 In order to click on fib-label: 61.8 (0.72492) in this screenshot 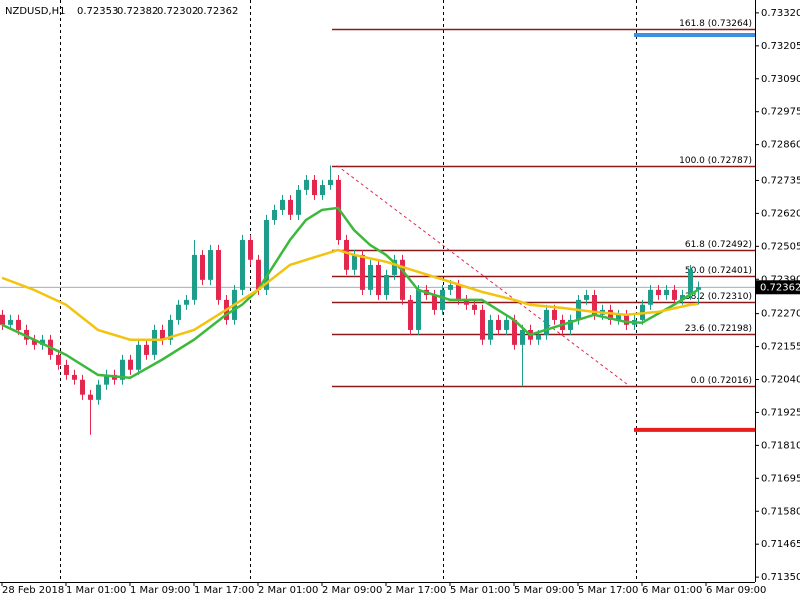, I will do `click(718, 245)`.